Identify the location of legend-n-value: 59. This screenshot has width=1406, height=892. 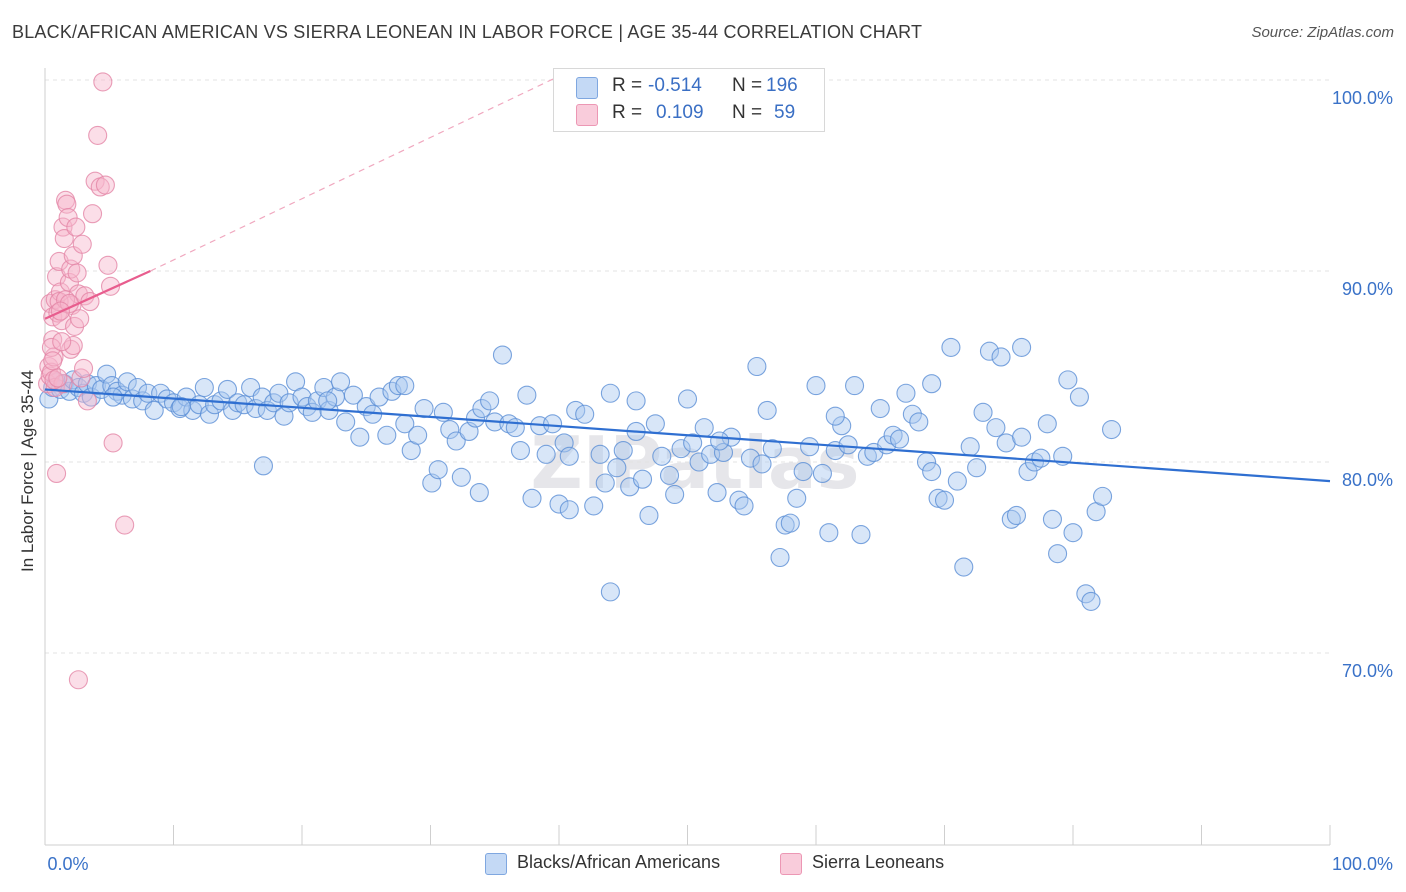
(785, 112).